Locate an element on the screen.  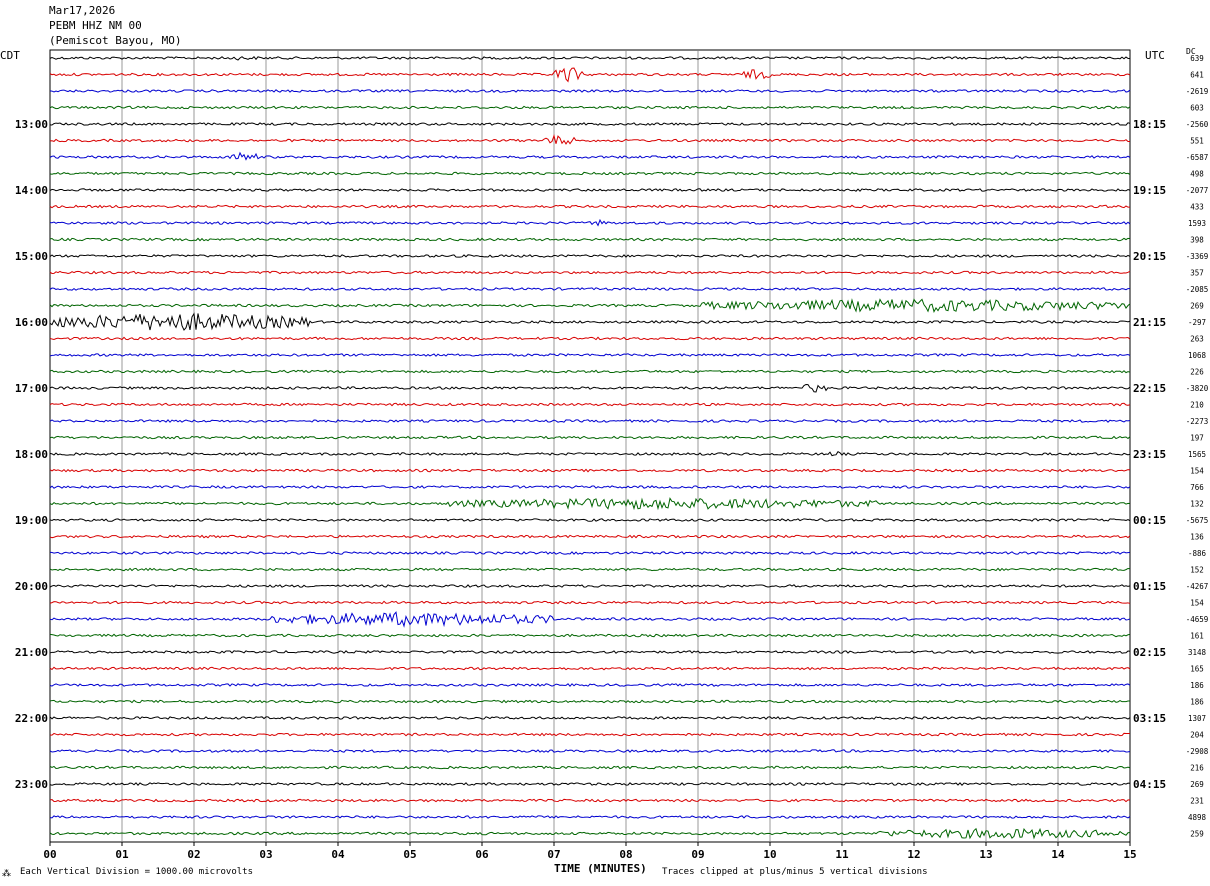
dc-offset-label: 357 is located at coordinates (1197, 273).